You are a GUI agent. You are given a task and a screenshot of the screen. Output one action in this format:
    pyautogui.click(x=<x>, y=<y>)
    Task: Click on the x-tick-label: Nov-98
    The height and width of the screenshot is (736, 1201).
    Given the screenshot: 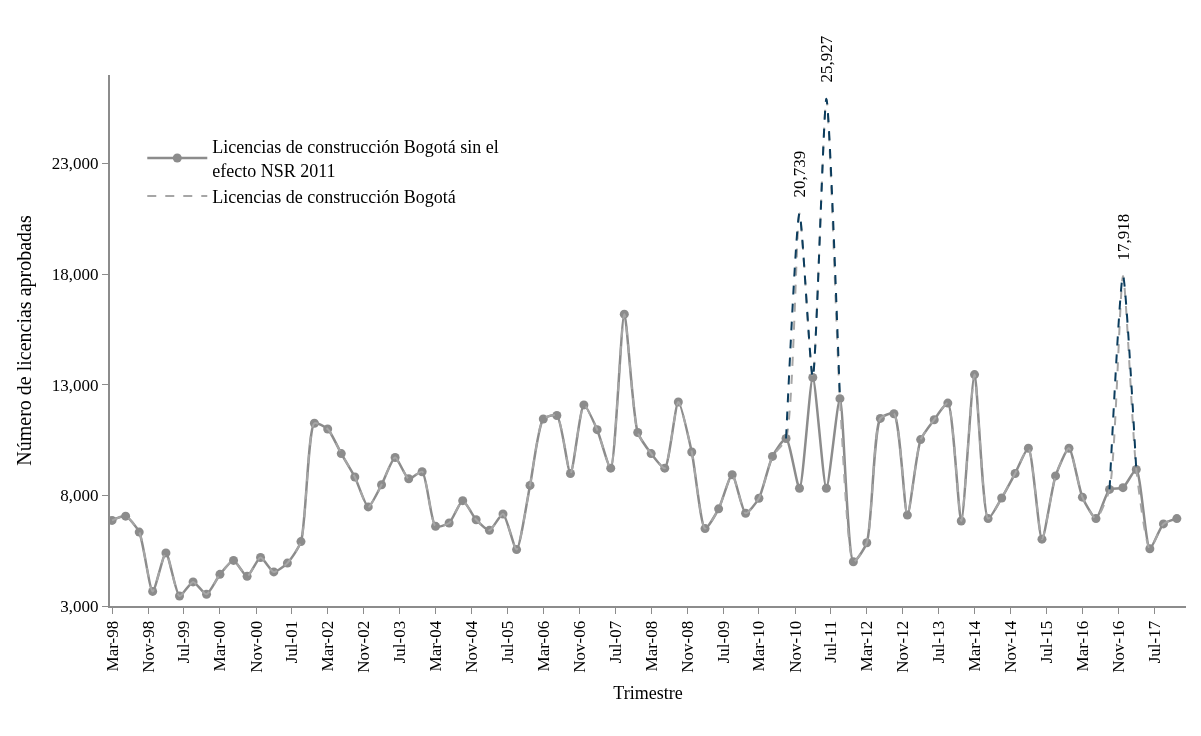 What is the action you would take?
    pyautogui.click(x=148, y=646)
    